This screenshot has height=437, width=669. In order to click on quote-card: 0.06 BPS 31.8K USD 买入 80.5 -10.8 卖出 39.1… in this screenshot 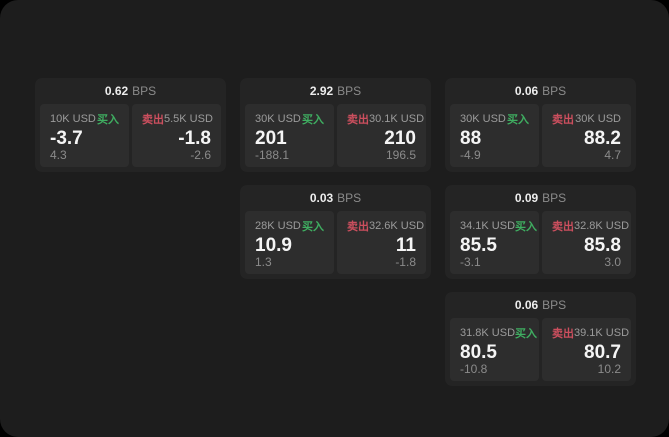, I will do `click(540, 339)`.